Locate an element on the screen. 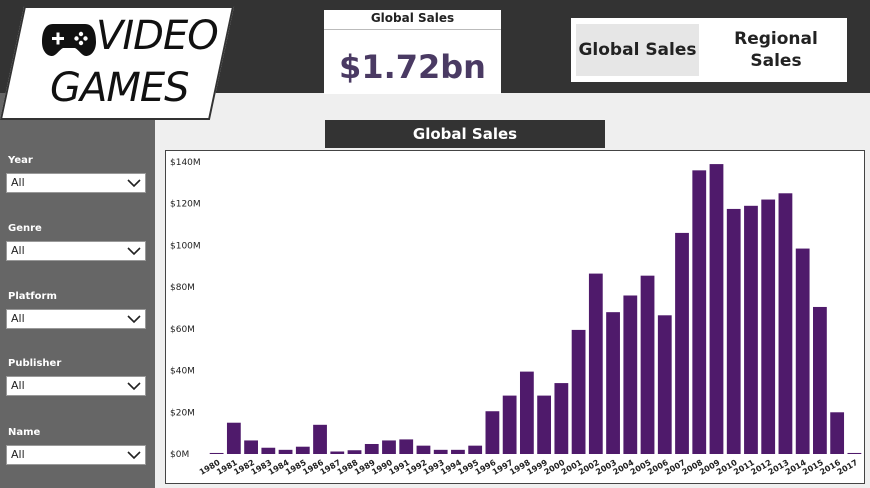 The image size is (870, 488). platform-dropdown: All is located at coordinates (76, 319).